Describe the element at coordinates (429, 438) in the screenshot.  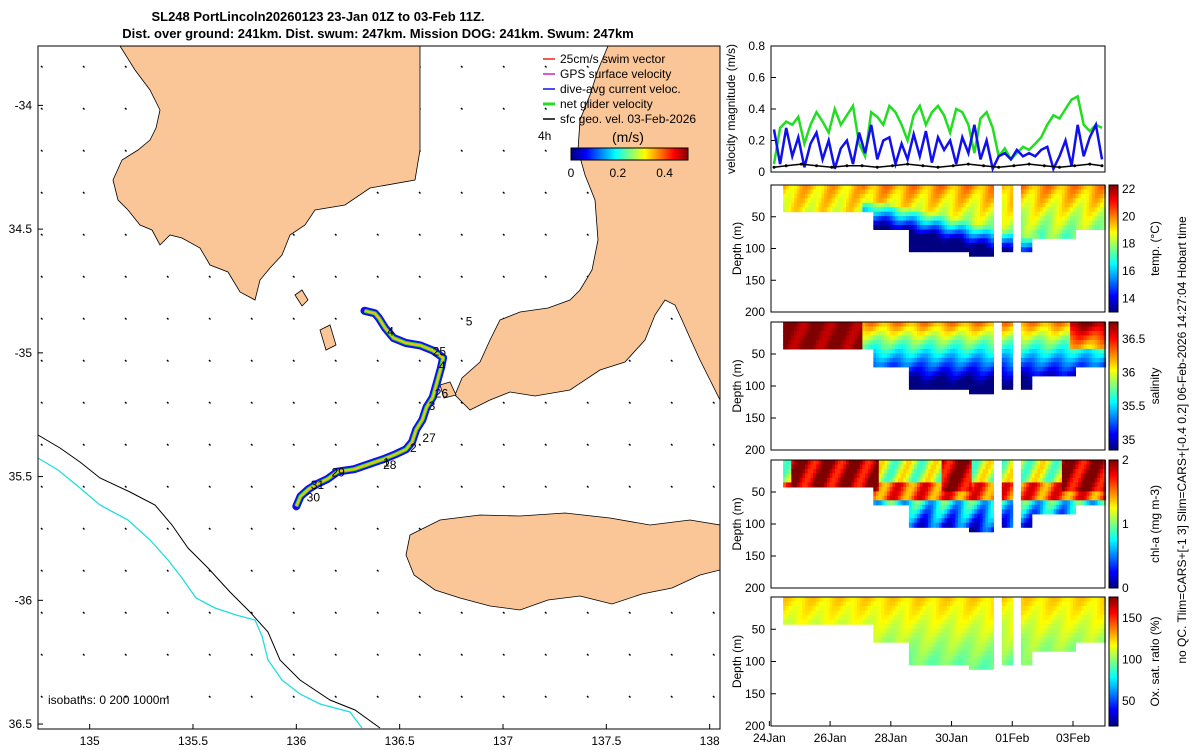
I see `track-day-label: 27` at that location.